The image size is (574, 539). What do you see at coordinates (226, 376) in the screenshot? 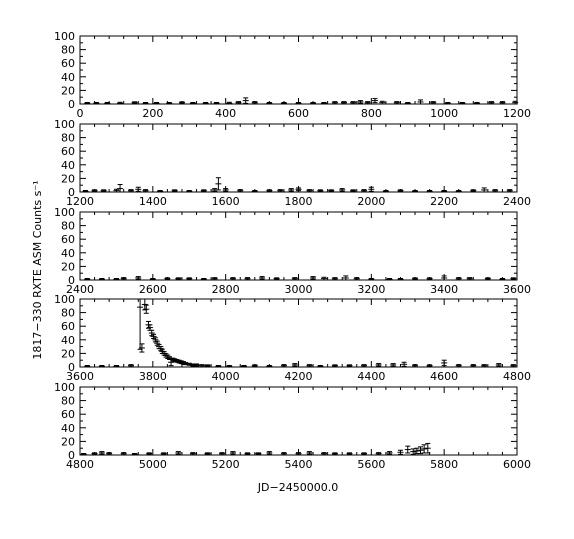
I see `x-tick-label: 4000` at bounding box center [226, 376].